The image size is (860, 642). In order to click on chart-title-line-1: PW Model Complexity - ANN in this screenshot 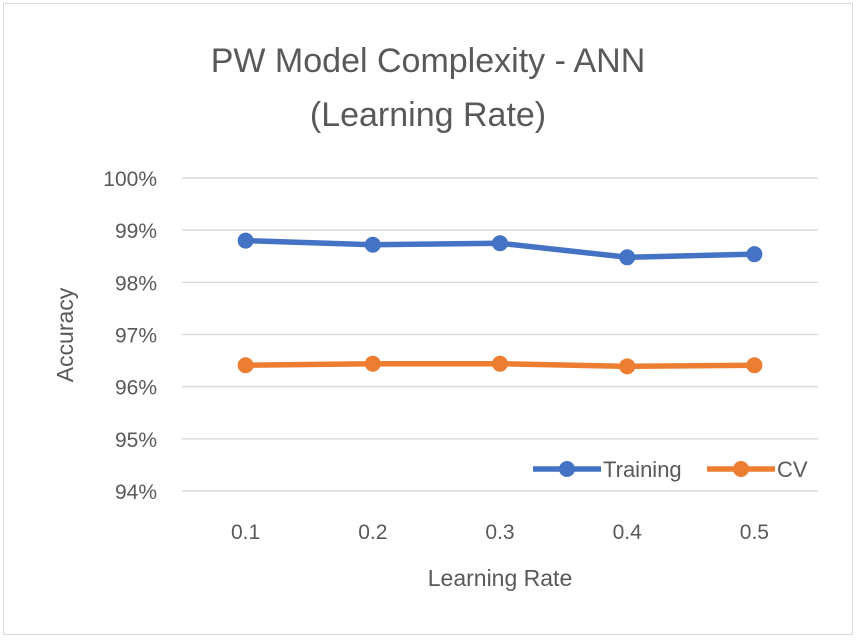, I will do `click(428, 61)`.